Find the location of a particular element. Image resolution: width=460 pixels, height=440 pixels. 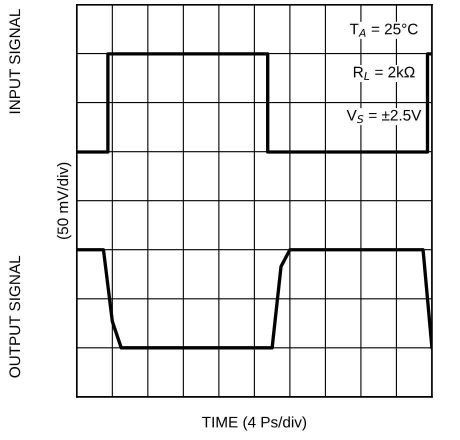

y-axis-title: (50 mV/div) is located at coordinates (64, 200).